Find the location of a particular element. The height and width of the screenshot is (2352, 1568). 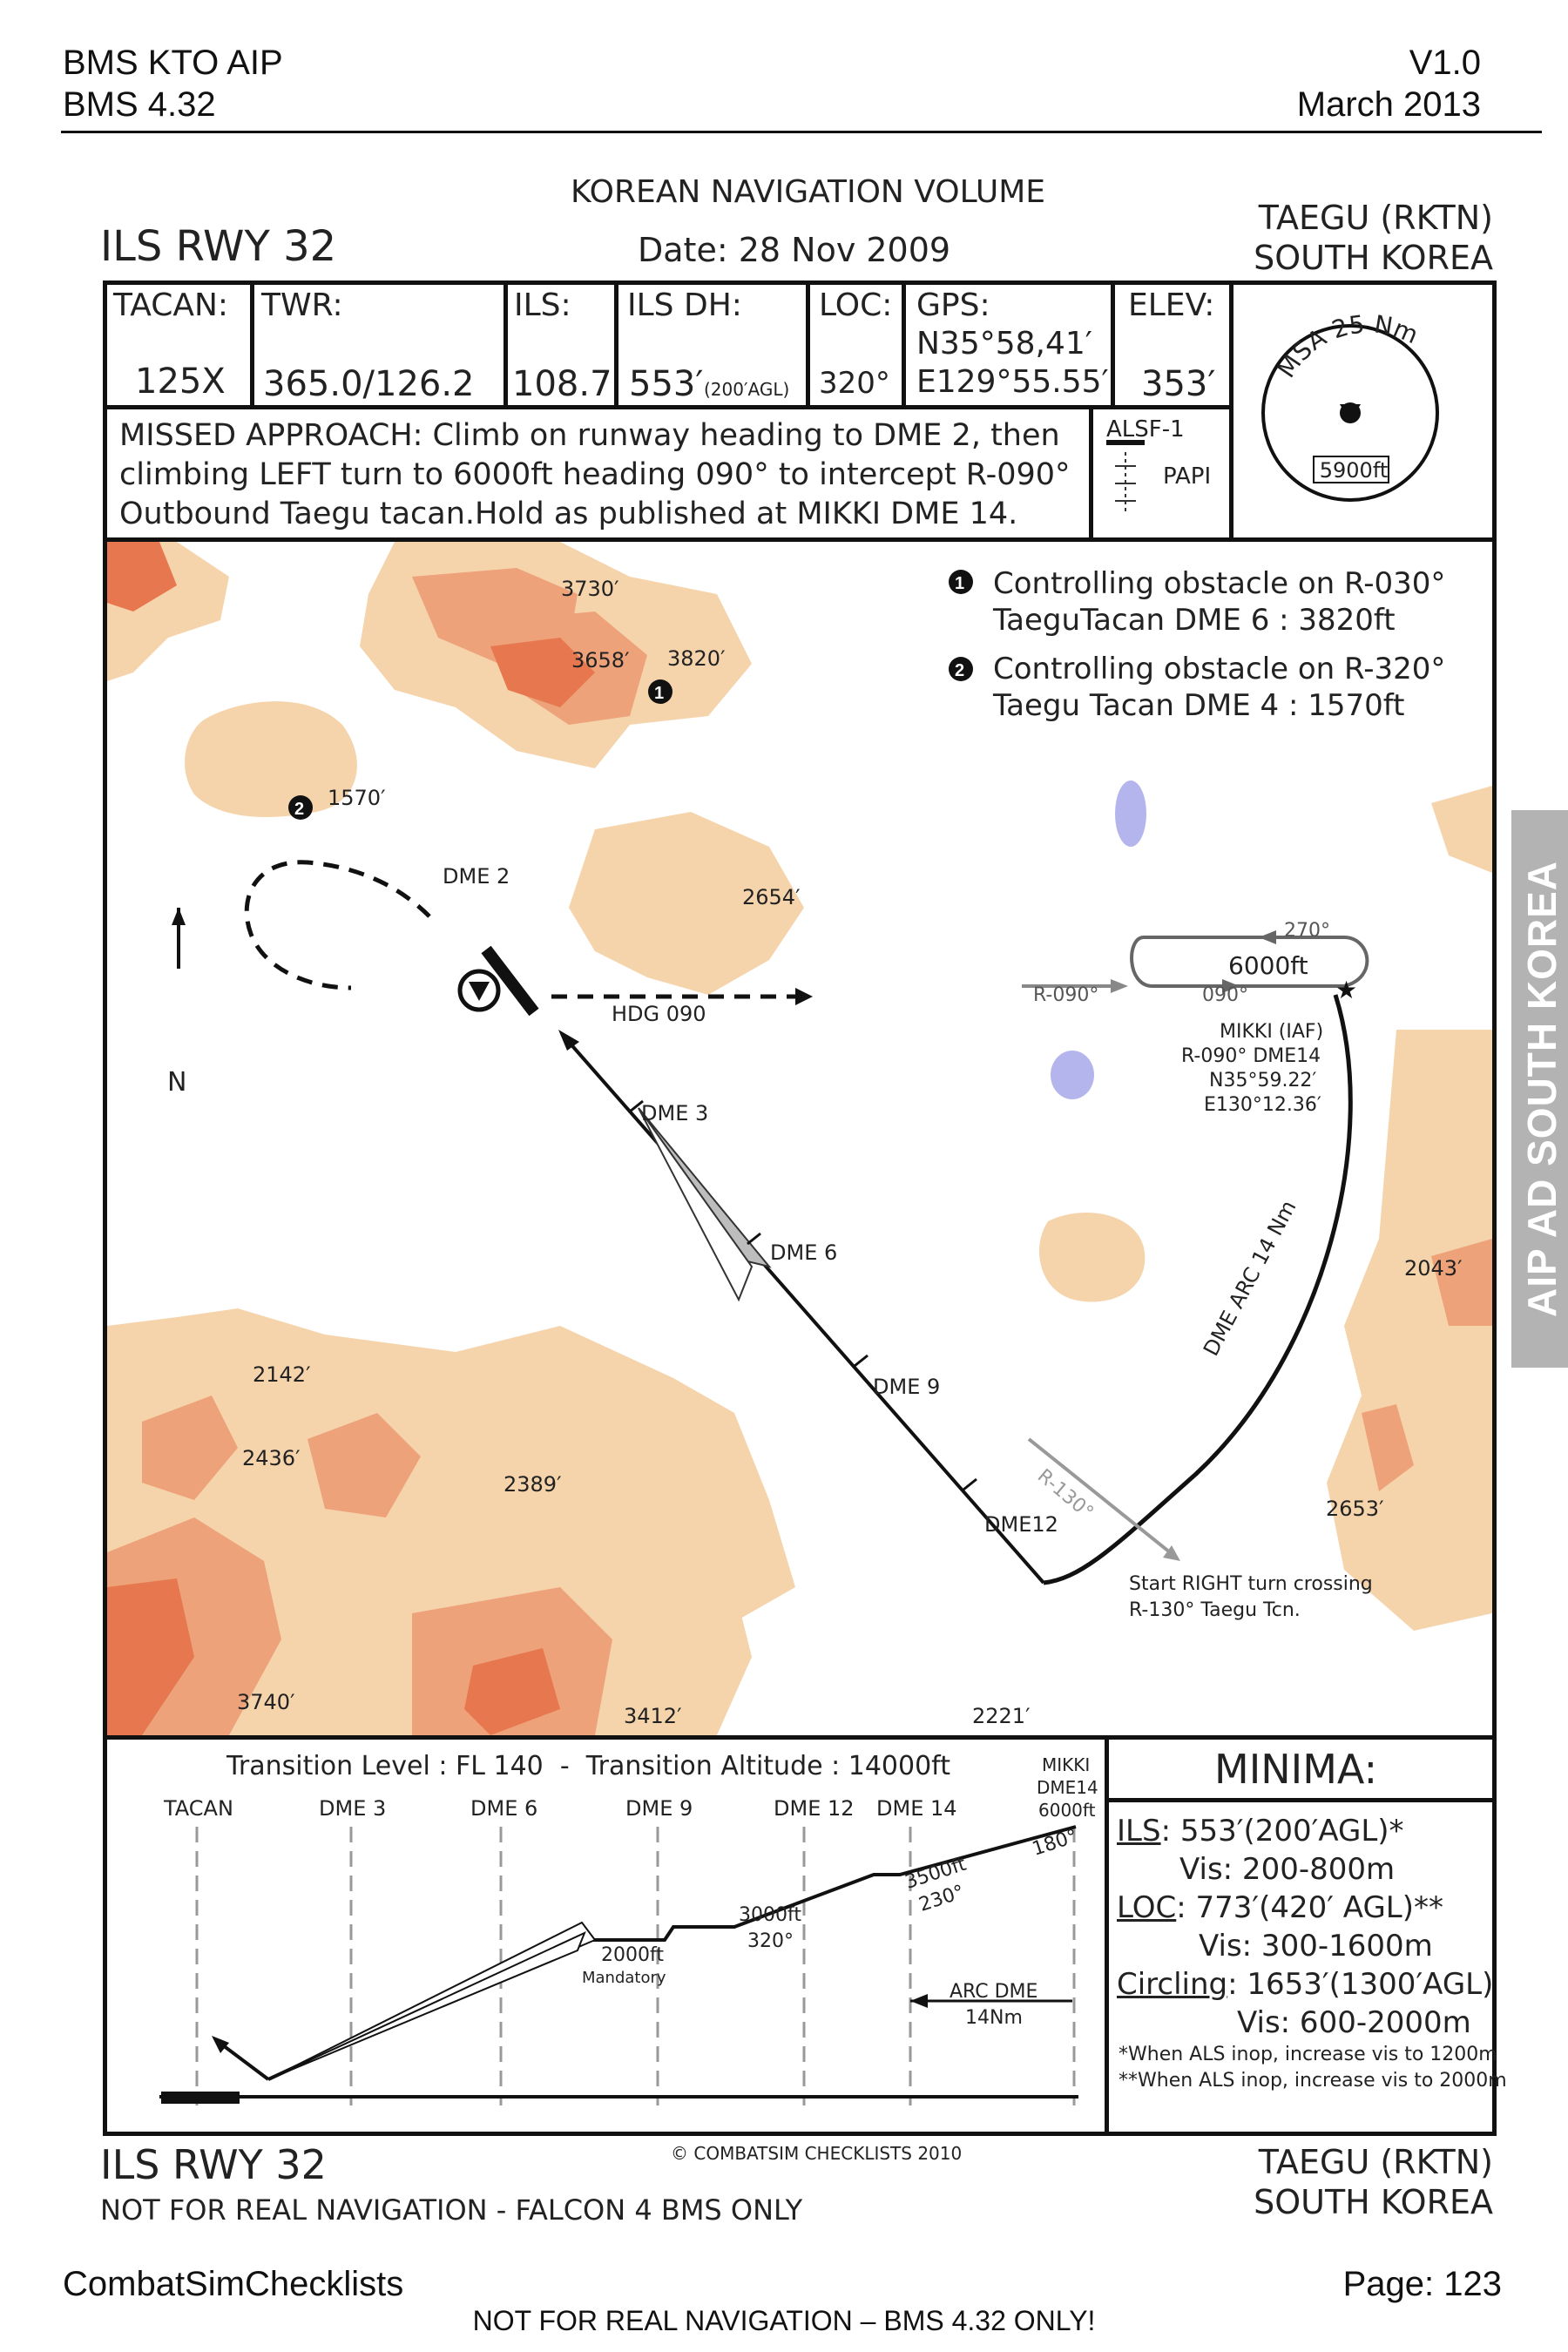

footer-country: SOUTH KOREA is located at coordinates (1373, 2202).